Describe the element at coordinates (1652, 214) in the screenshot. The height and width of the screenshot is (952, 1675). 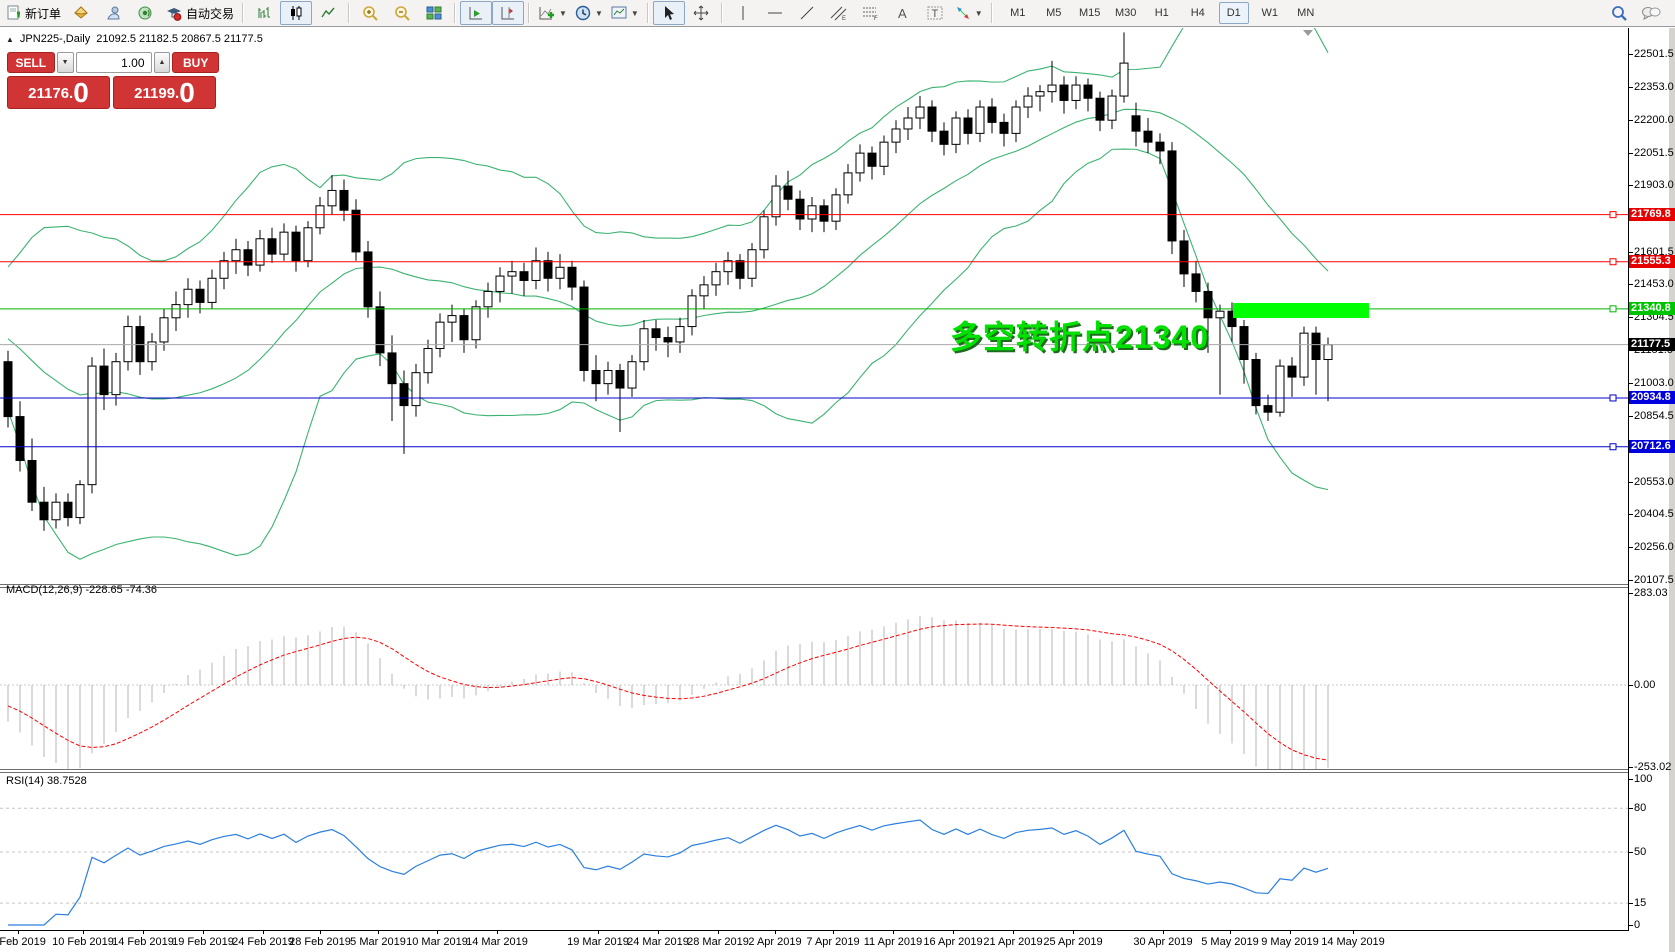
I see `price-level-badge: 21769.8` at that location.